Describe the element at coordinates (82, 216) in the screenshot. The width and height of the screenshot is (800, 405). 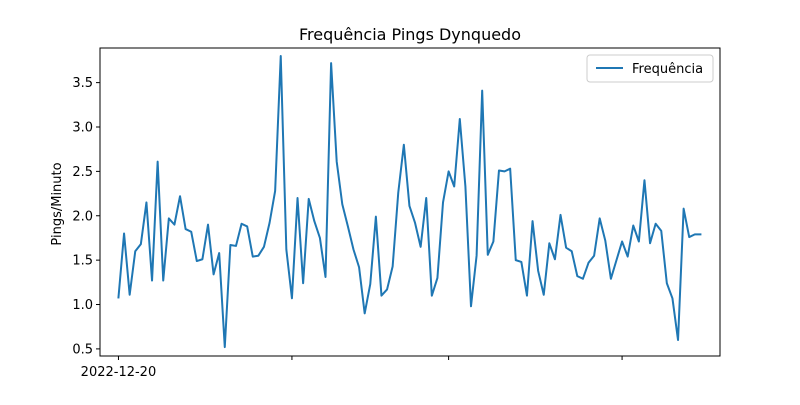
I see `y-tick-label: 2.0` at that location.